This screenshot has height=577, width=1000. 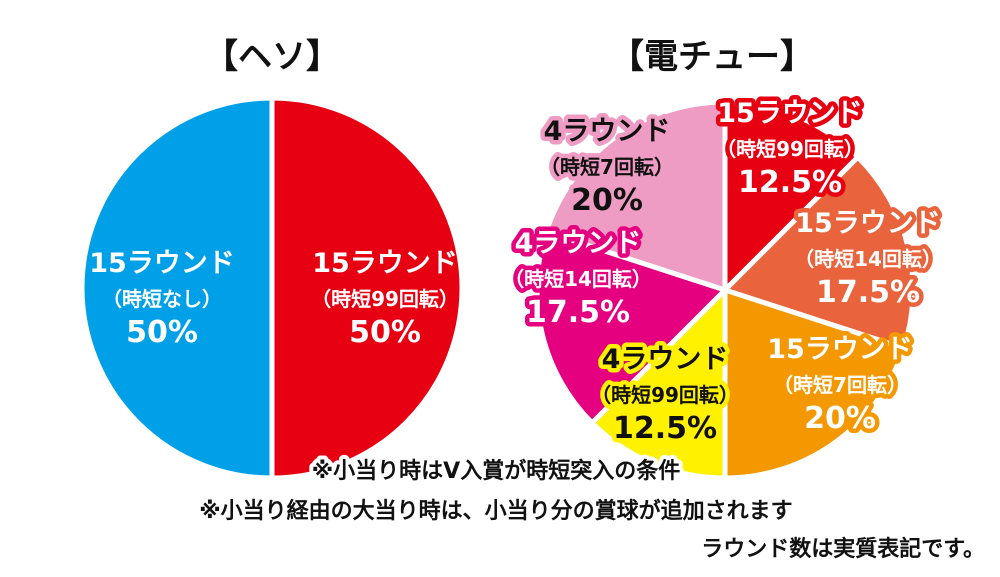 What do you see at coordinates (843, 549) in the screenshot?
I see `note-3: ラウンド数は実質表記です。` at bounding box center [843, 549].